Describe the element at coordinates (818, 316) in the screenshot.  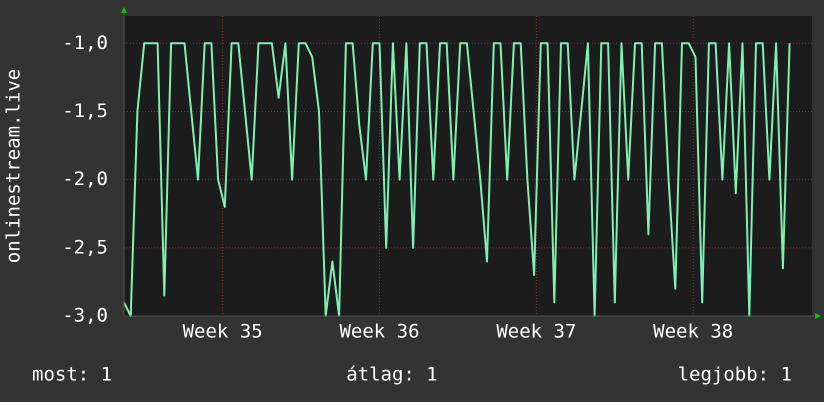
I see `x-axis-arrow` at that location.